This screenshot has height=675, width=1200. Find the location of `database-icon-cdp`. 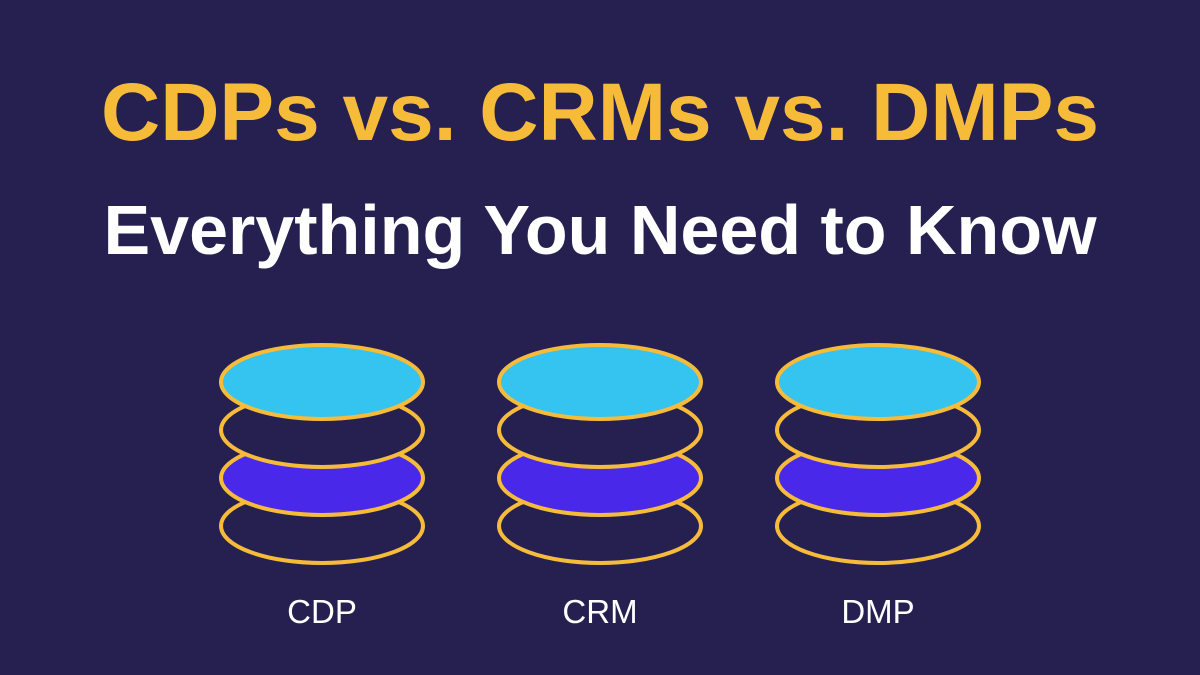

database-icon-cdp is located at coordinates (322, 450).